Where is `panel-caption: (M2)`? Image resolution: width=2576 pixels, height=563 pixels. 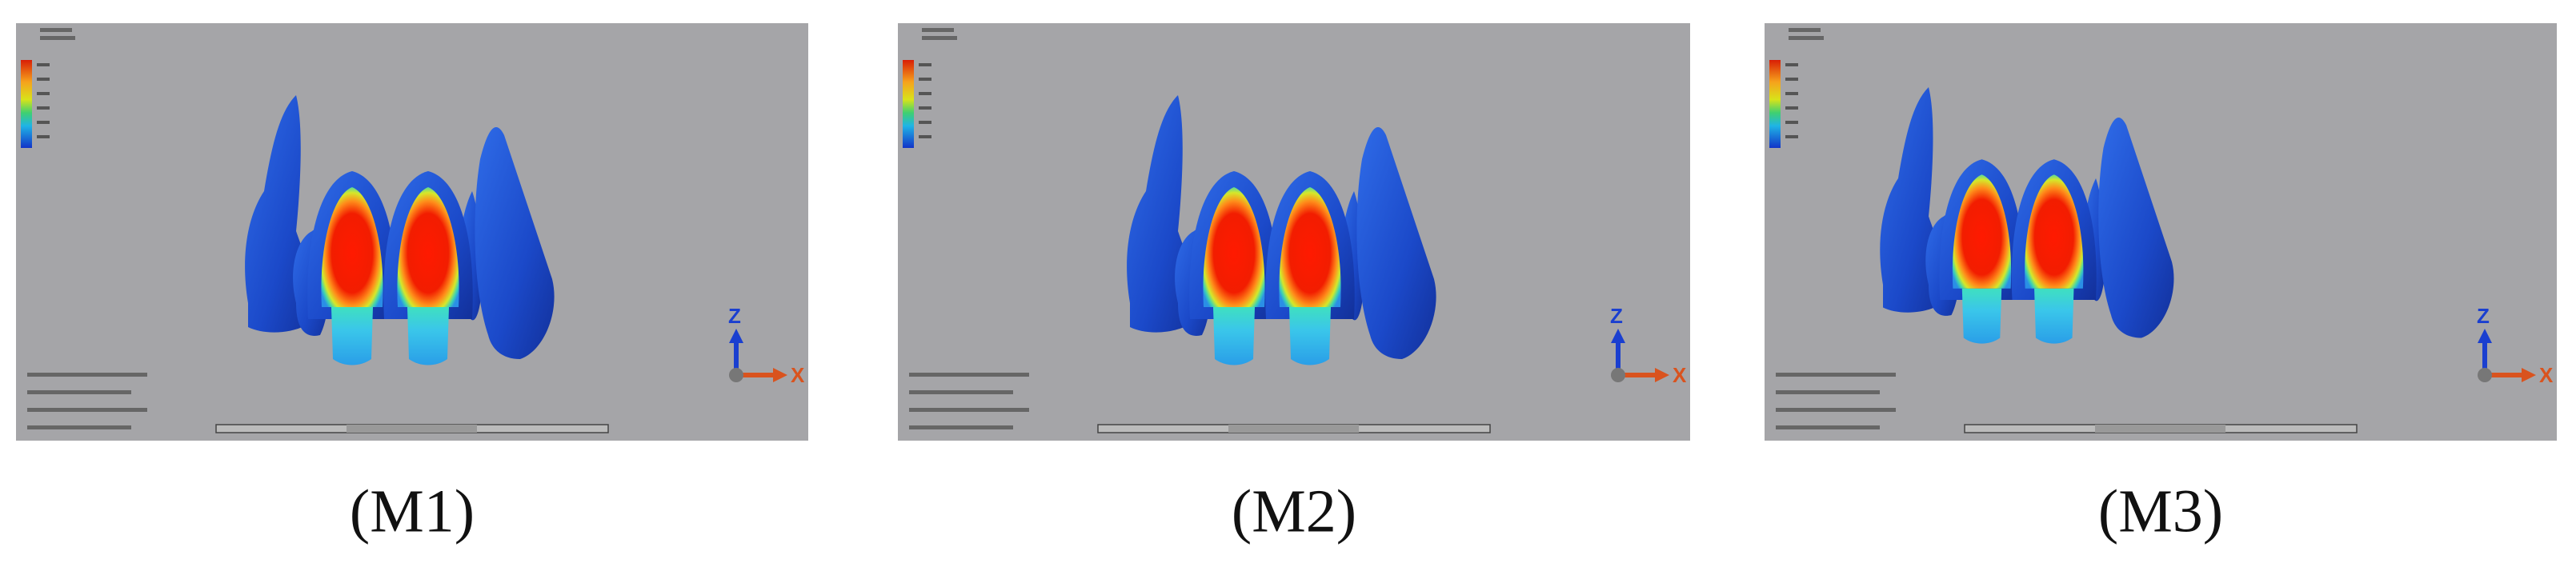 panel-caption: (M2) is located at coordinates (1294, 511).